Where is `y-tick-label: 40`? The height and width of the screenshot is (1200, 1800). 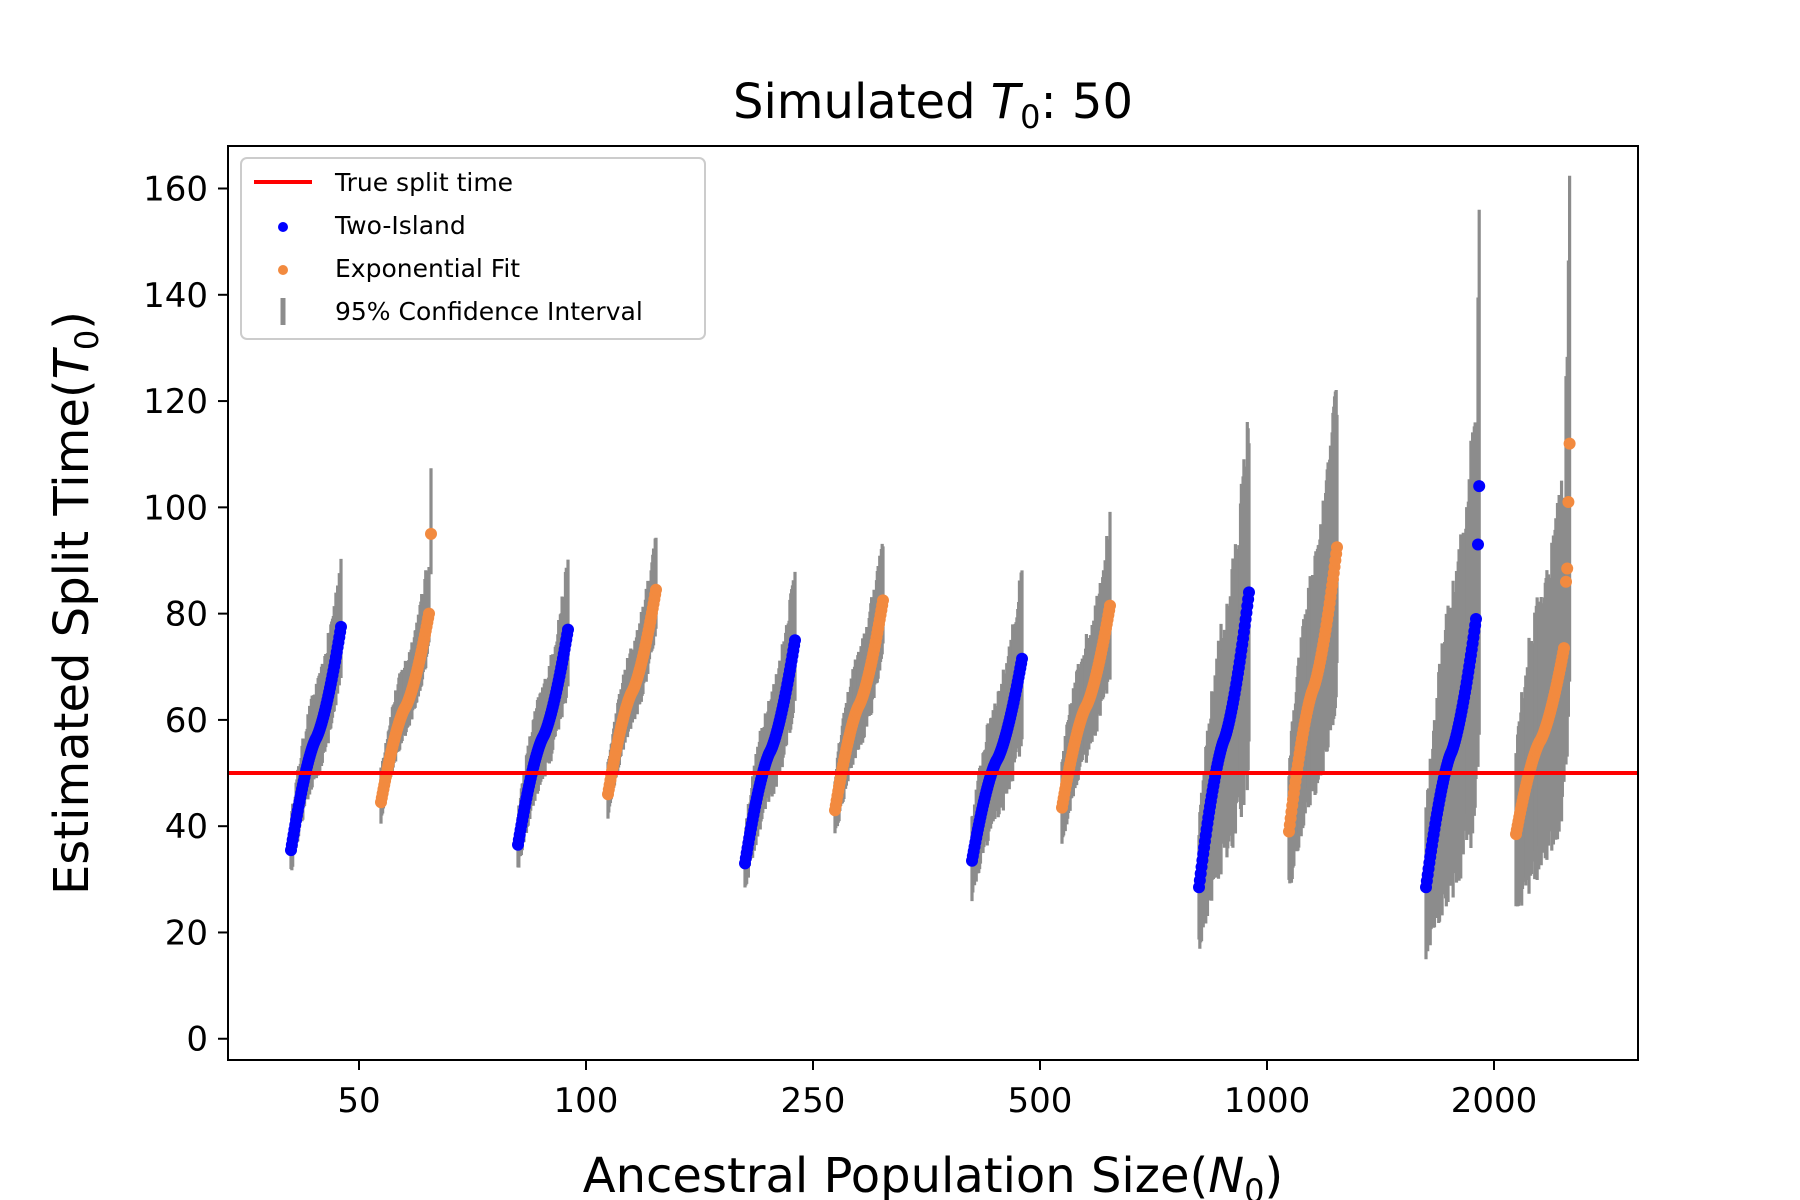 y-tick-label: 40 is located at coordinates (186, 827).